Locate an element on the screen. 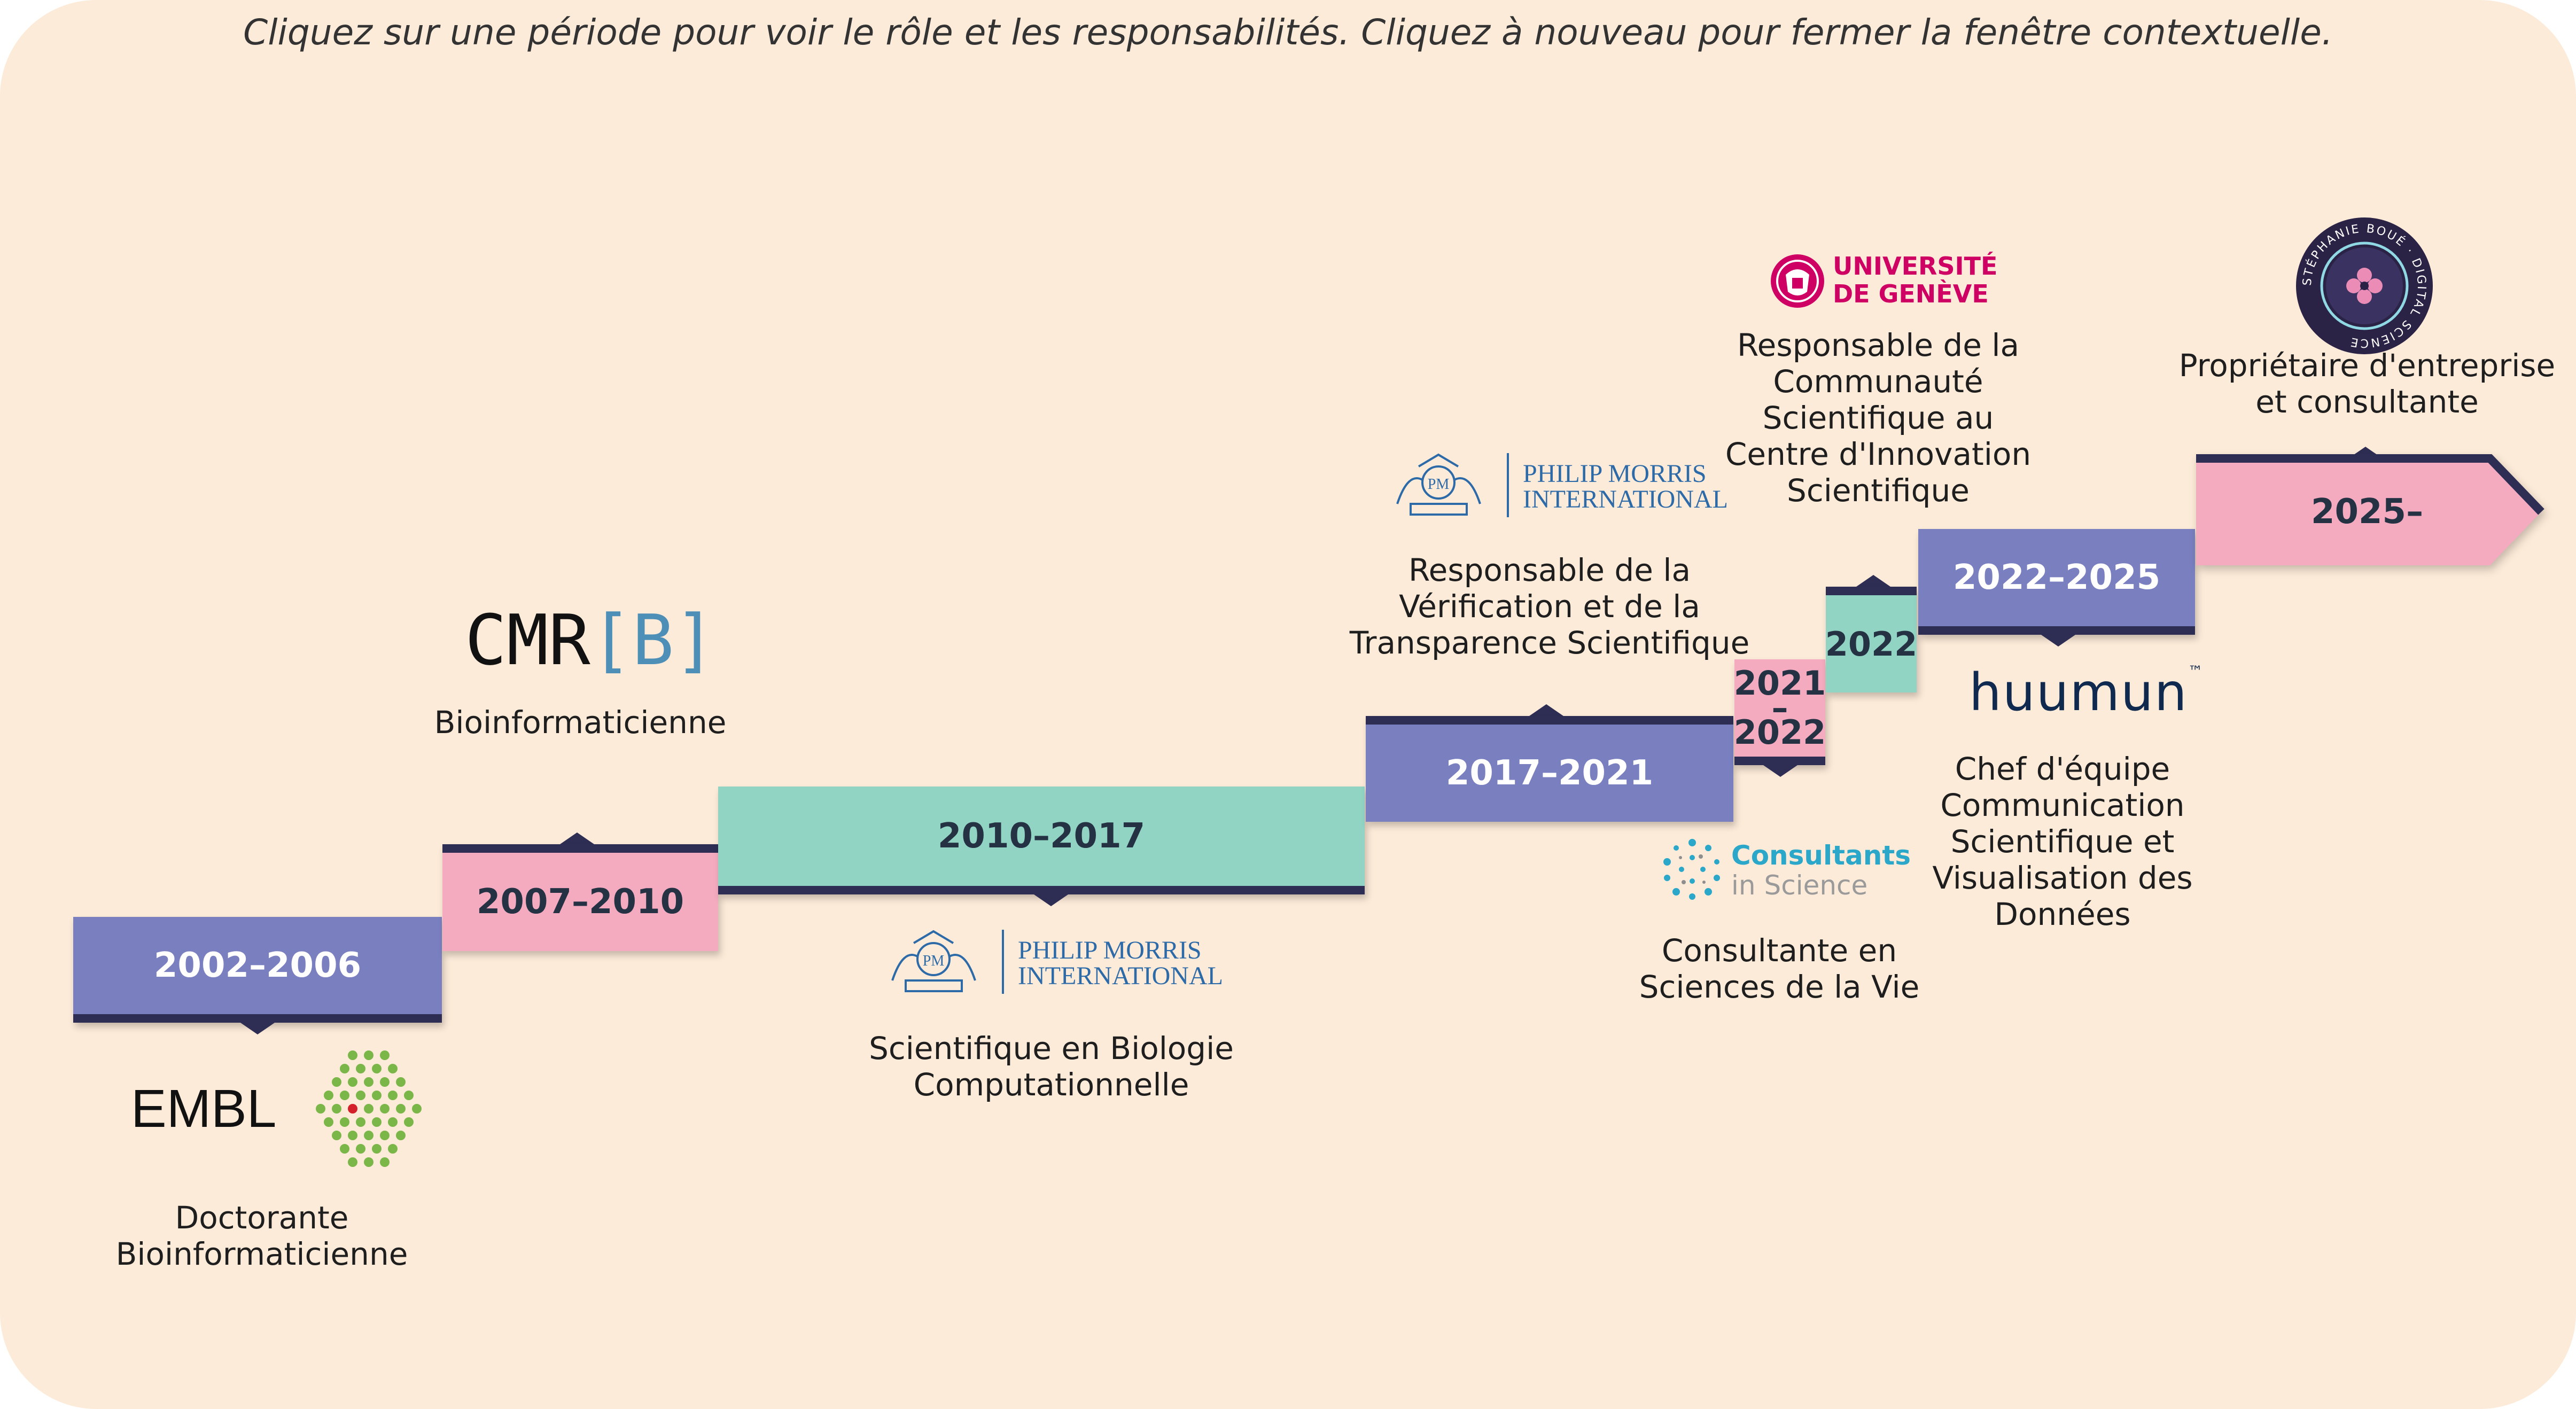 Image resolution: width=2576 pixels, height=1409 pixels. cmrb-logo: CMR[B] is located at coordinates (590, 641).